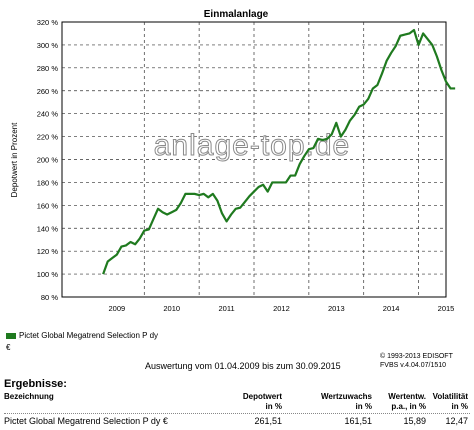 Image resolution: width=474 pixels, height=430 pixels. What do you see at coordinates (456, 421) in the screenshot?
I see `row-volatilitaet: 12,47` at bounding box center [456, 421].